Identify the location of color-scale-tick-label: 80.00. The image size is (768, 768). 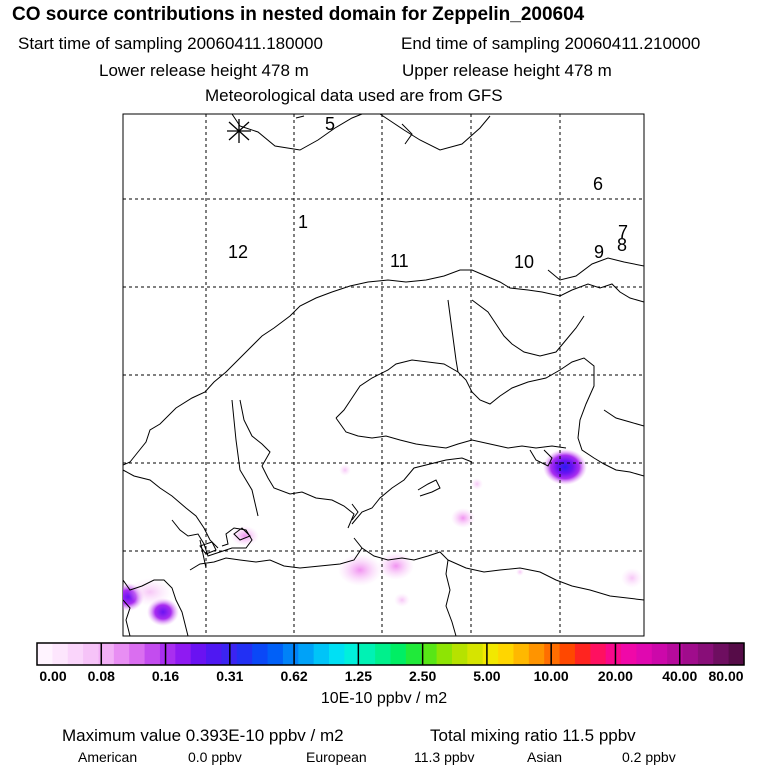
(726, 676).